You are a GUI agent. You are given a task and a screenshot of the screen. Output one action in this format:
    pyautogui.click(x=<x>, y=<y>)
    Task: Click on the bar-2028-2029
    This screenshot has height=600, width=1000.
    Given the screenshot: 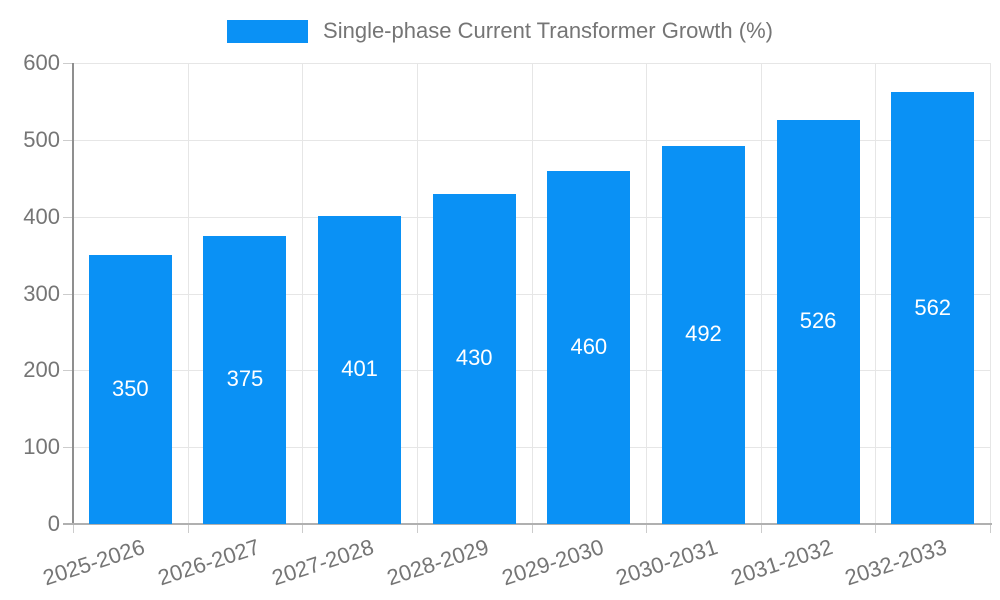 What is the action you would take?
    pyautogui.click(x=474, y=358)
    